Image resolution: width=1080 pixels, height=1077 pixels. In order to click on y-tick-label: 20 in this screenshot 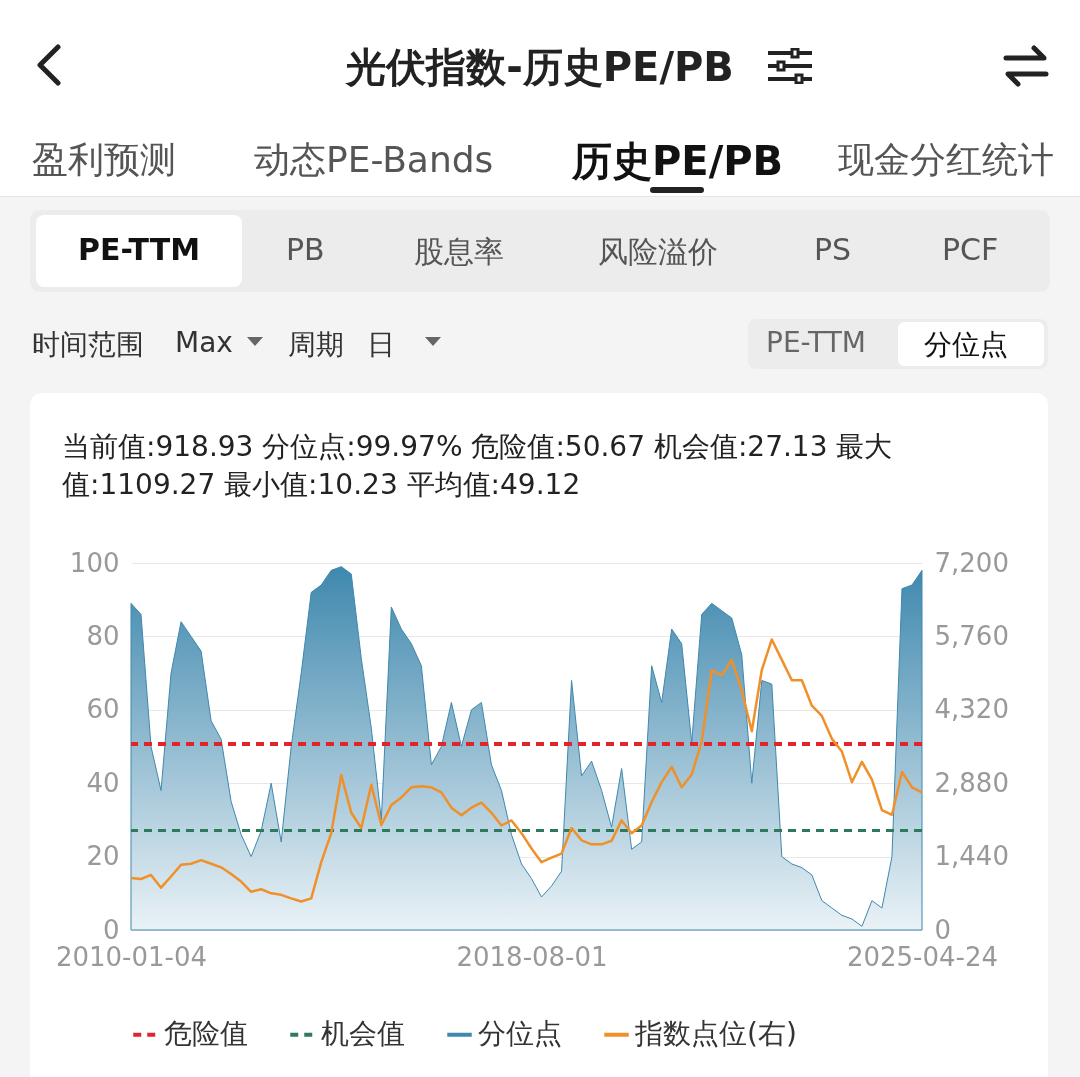, I will do `click(103, 856)`.